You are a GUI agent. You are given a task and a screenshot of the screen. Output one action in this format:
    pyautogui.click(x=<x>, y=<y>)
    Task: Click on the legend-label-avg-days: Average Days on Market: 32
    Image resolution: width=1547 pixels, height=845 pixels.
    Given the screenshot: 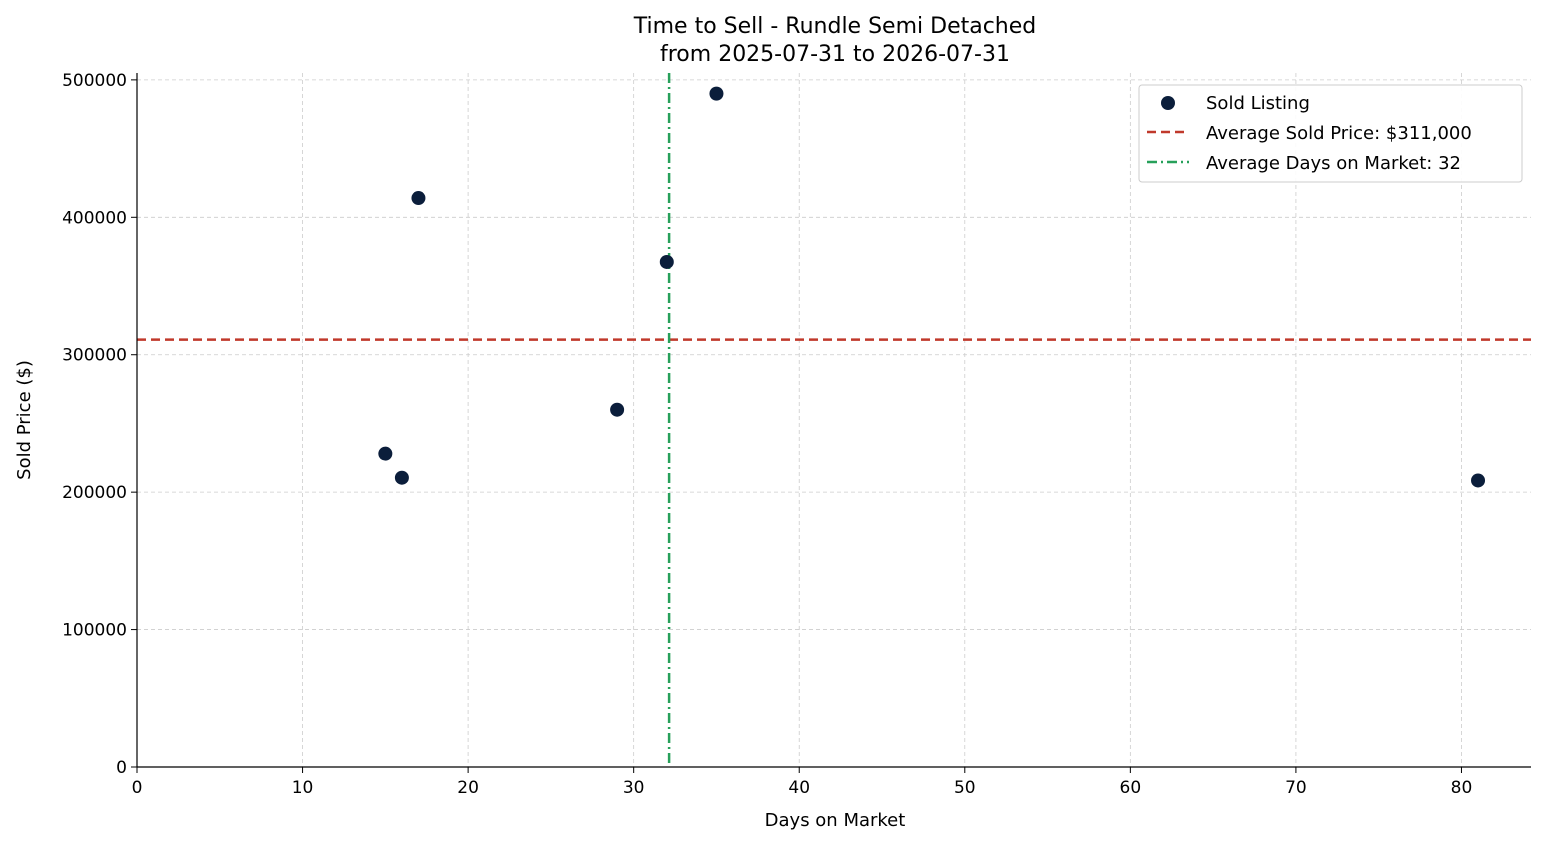 What is the action you would take?
    pyautogui.click(x=1333, y=163)
    